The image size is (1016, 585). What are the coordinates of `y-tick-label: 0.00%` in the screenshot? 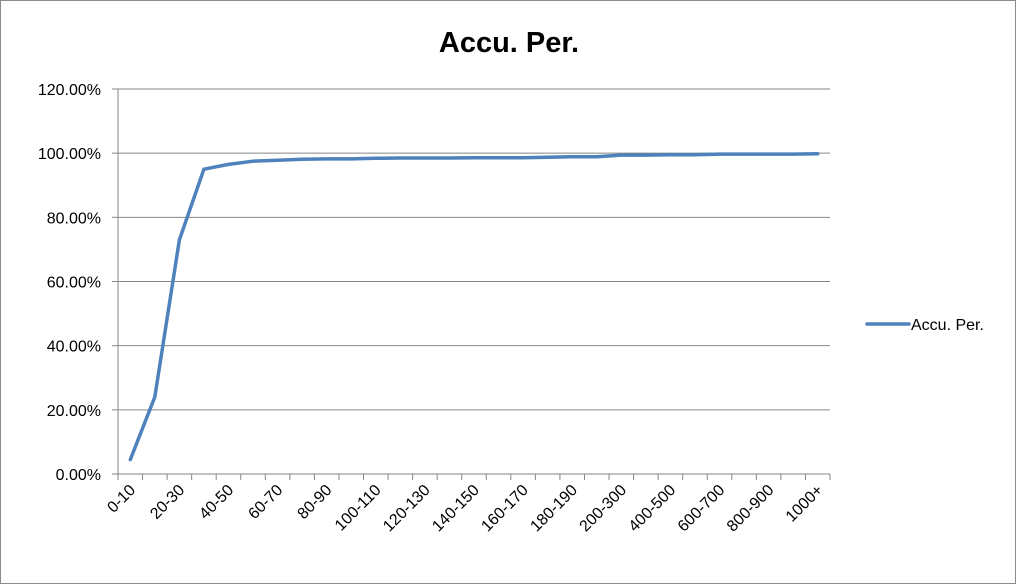 It's located at (78, 475).